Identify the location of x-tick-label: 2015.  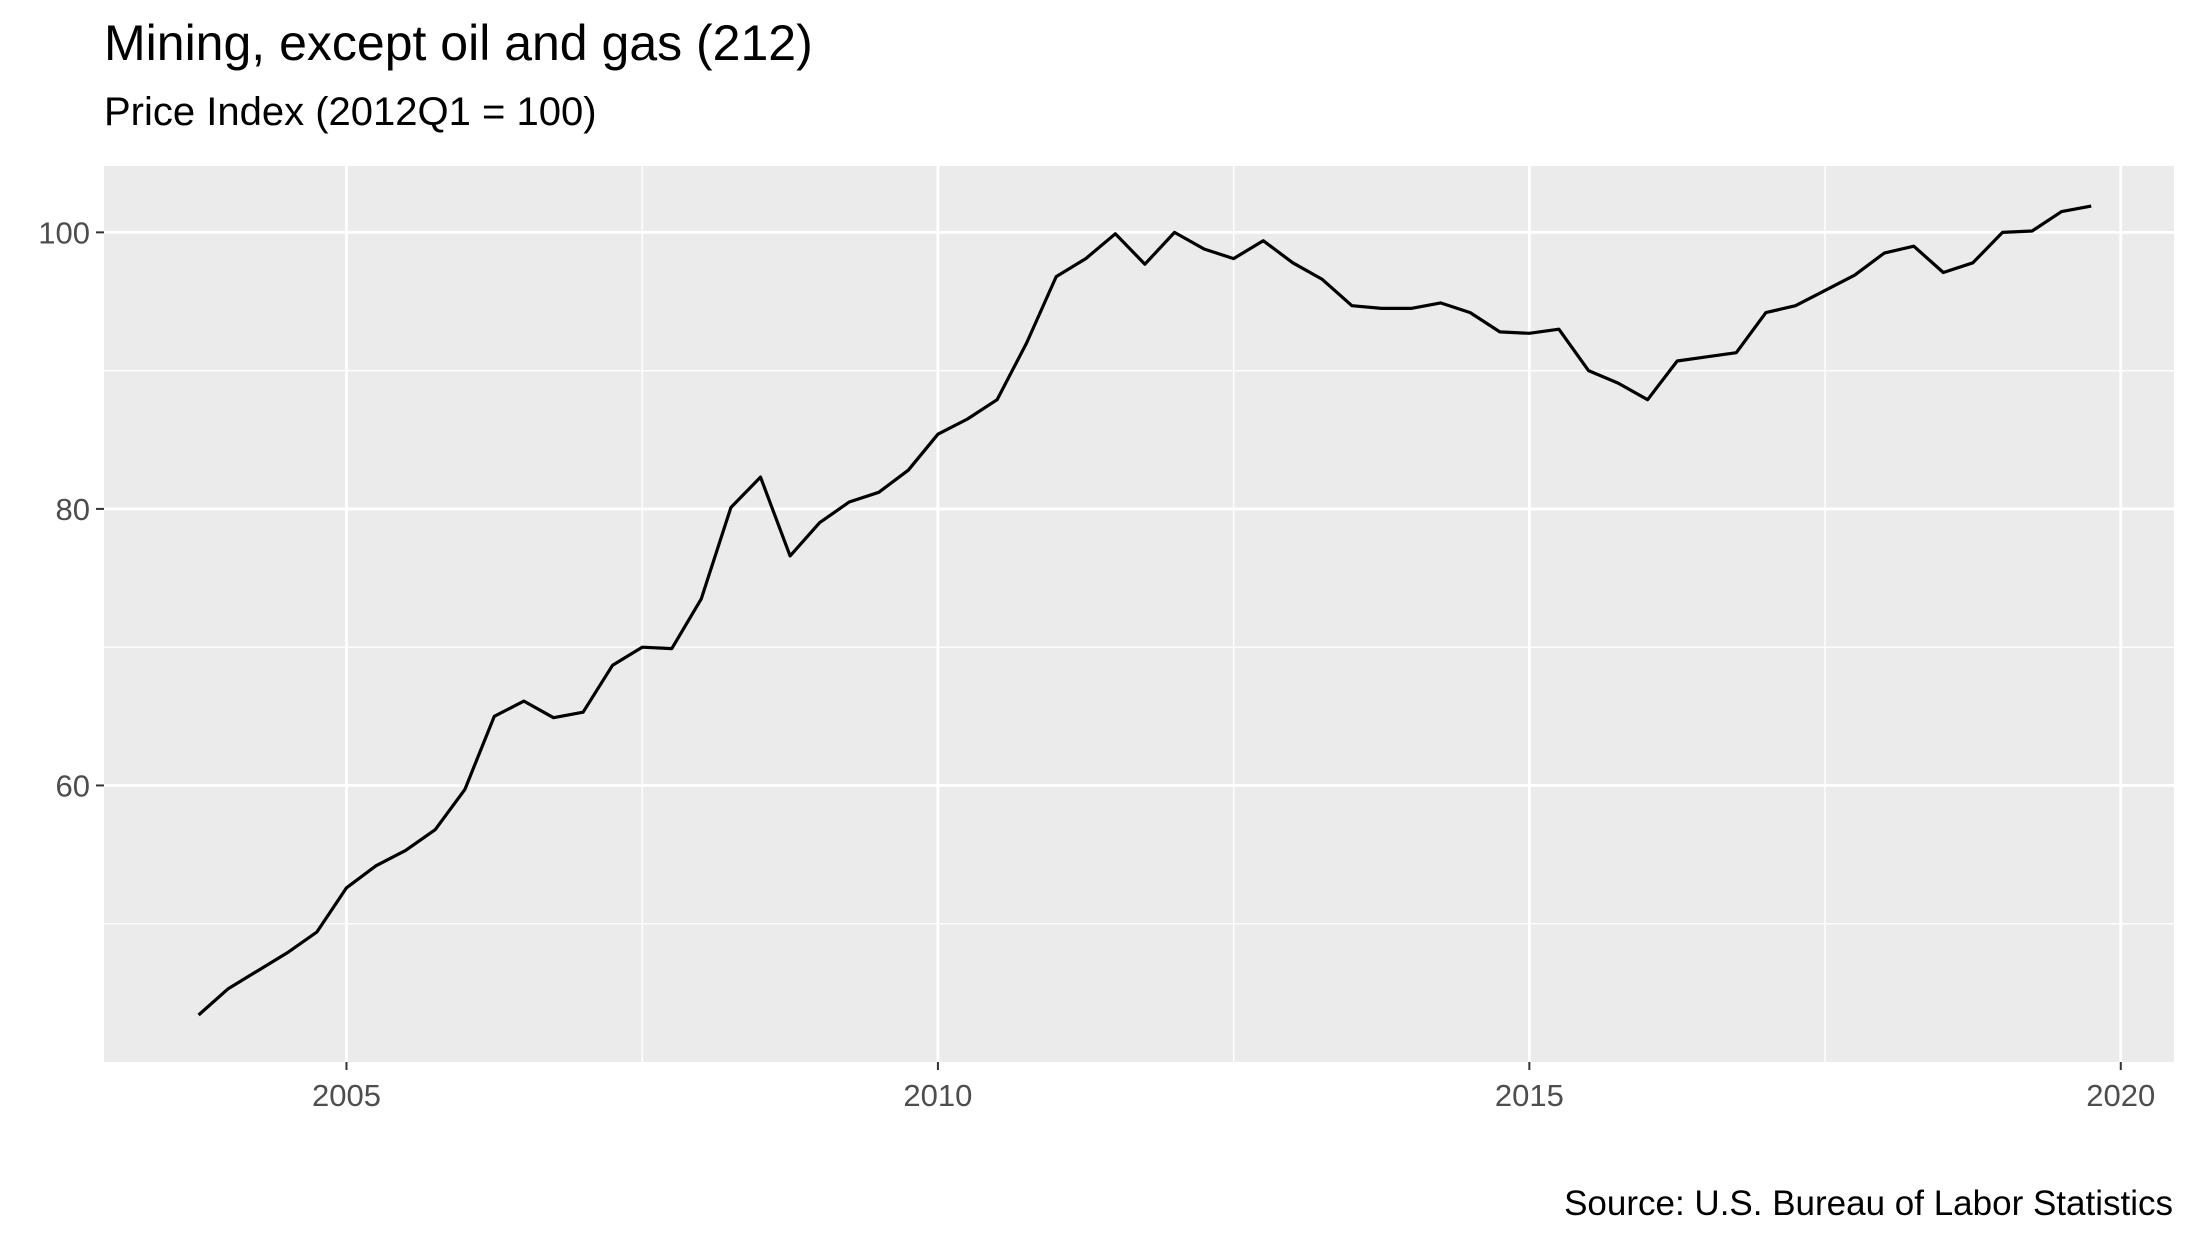
(1529, 1095).